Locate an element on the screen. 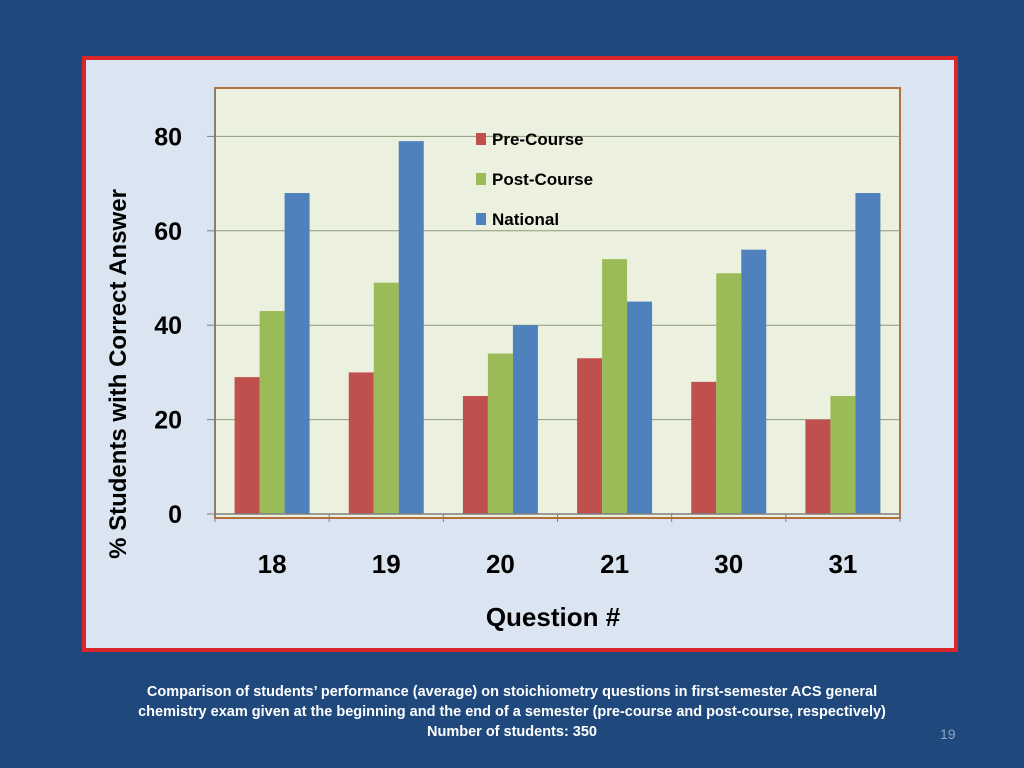 The width and height of the screenshot is (1024, 768). x-tick-label: 19 is located at coordinates (386, 564).